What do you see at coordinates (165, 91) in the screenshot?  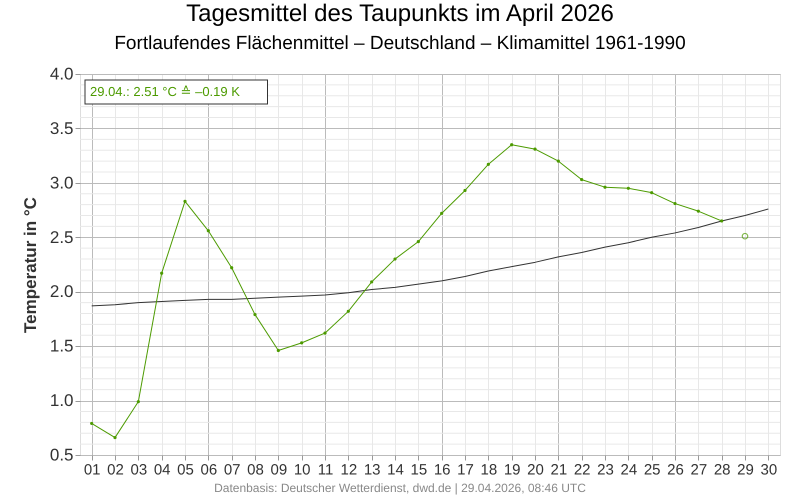 I see `annotation: 29.04.: 2.51 °C ≙ –0.19 K` at bounding box center [165, 91].